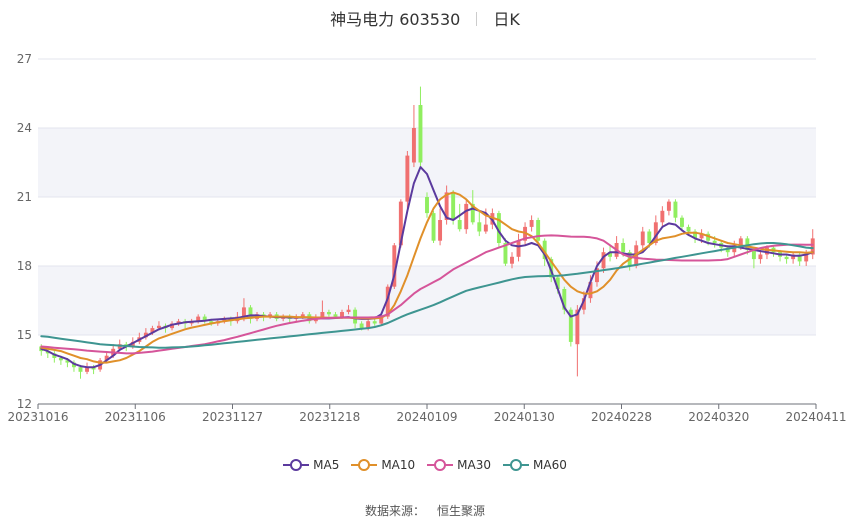  Describe the element at coordinates (524, 417) in the screenshot. I see `x-tick-label: 20240130` at that location.